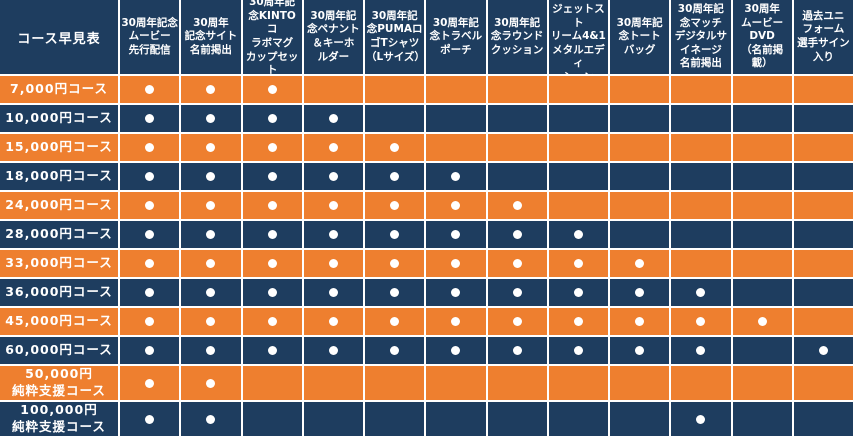  What do you see at coordinates (59, 292) in the screenshot?
I see `row-label: 36,000円コース` at bounding box center [59, 292].